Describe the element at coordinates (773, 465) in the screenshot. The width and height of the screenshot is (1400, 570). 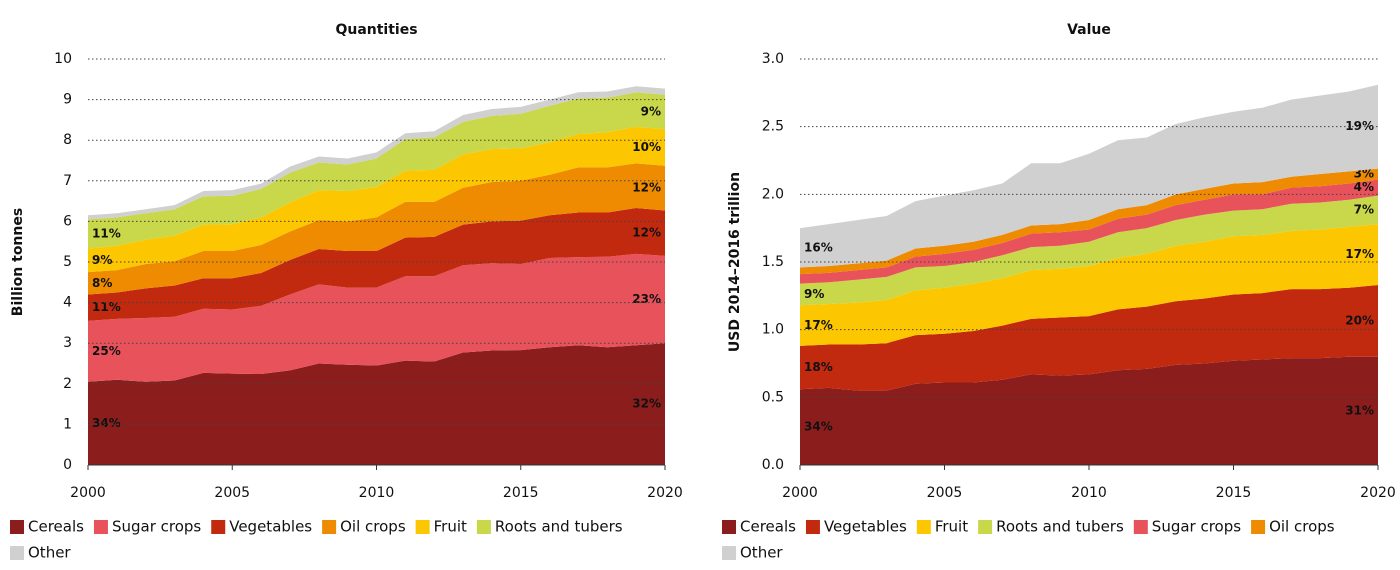
I see `y-tick-label: 0.0` at that location.